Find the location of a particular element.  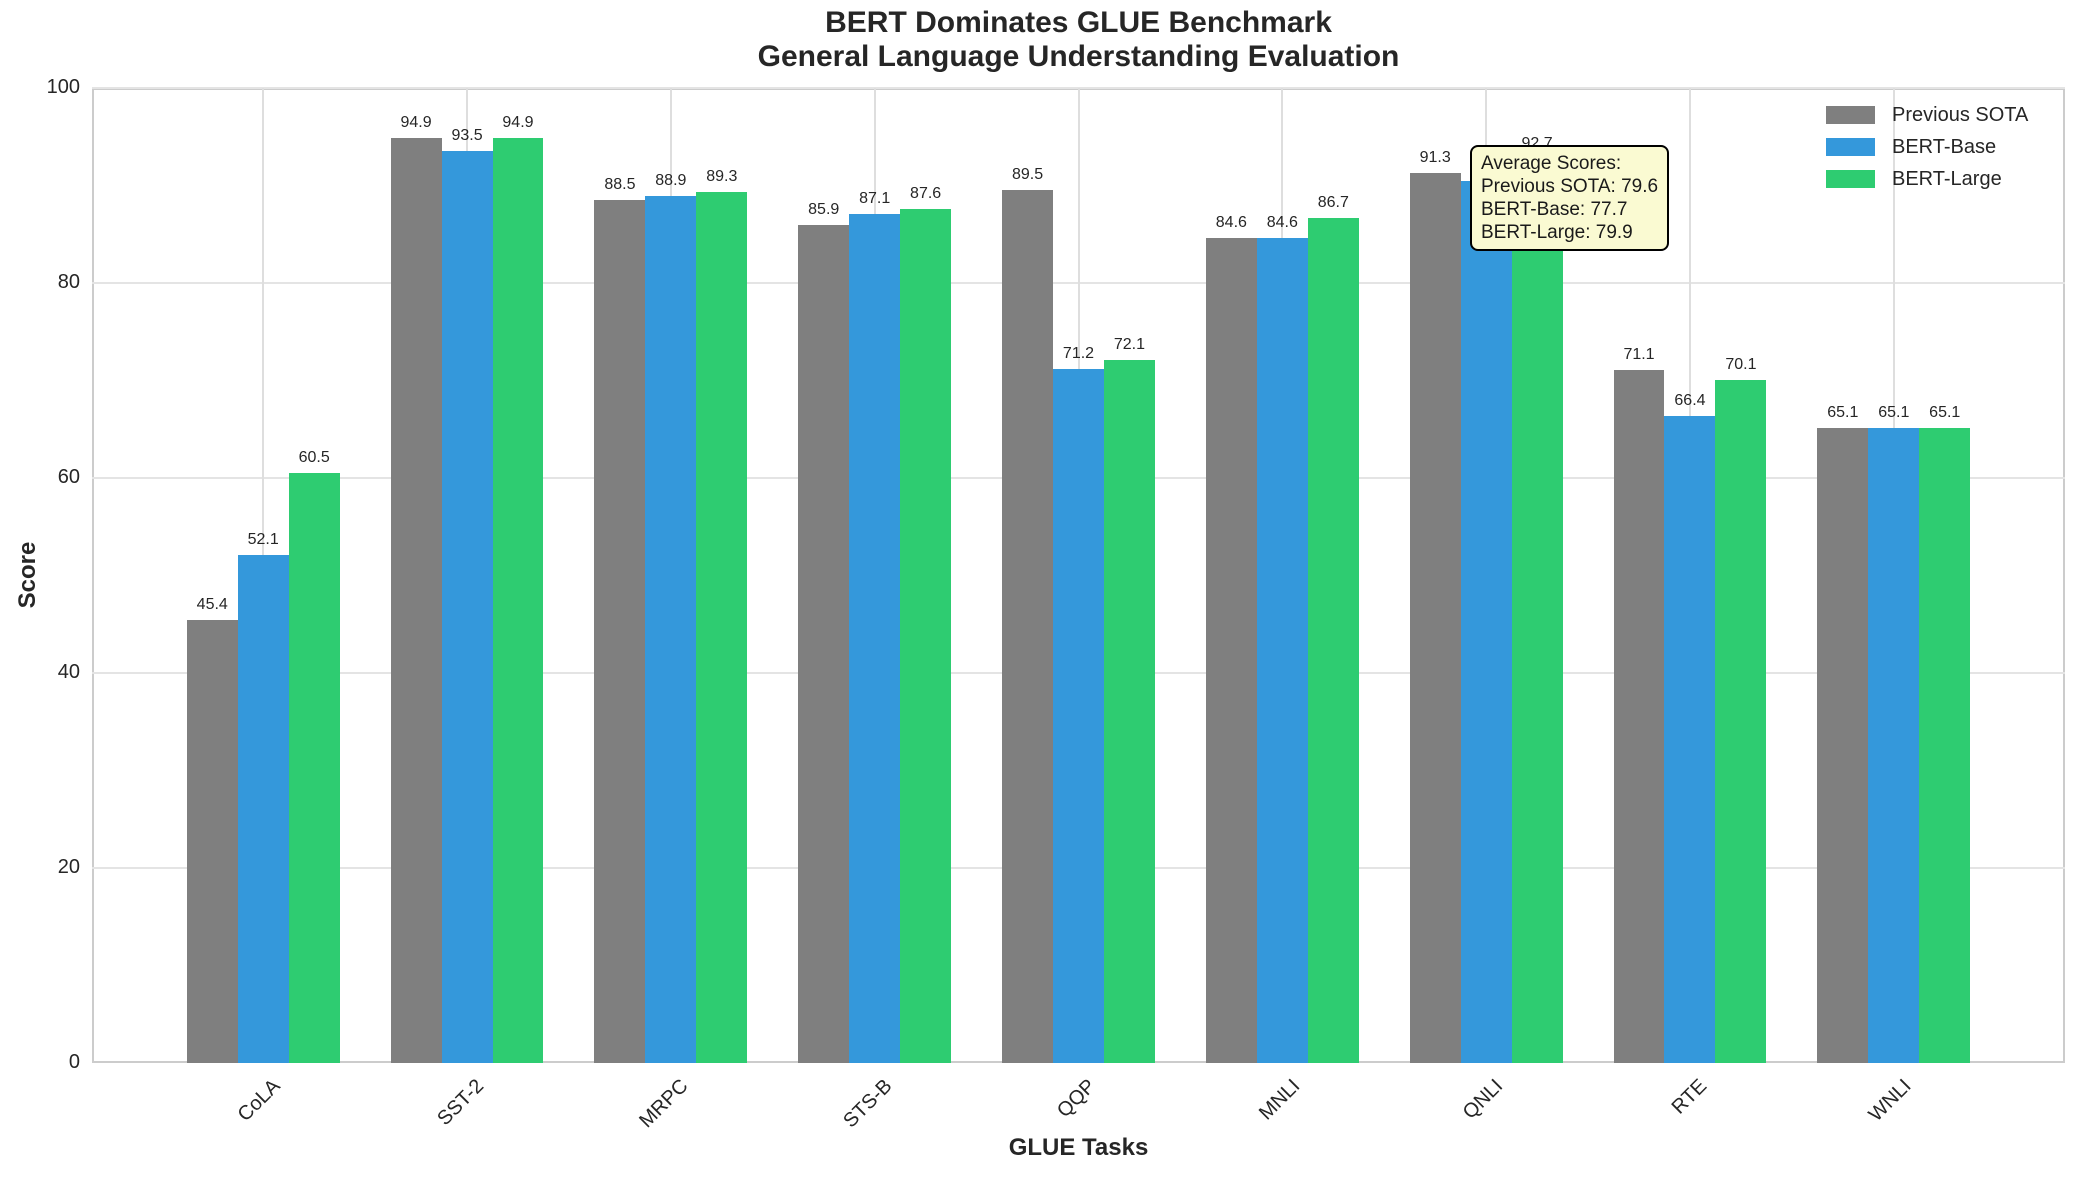

bar-value-label: 87.1 is located at coordinates (875, 198).